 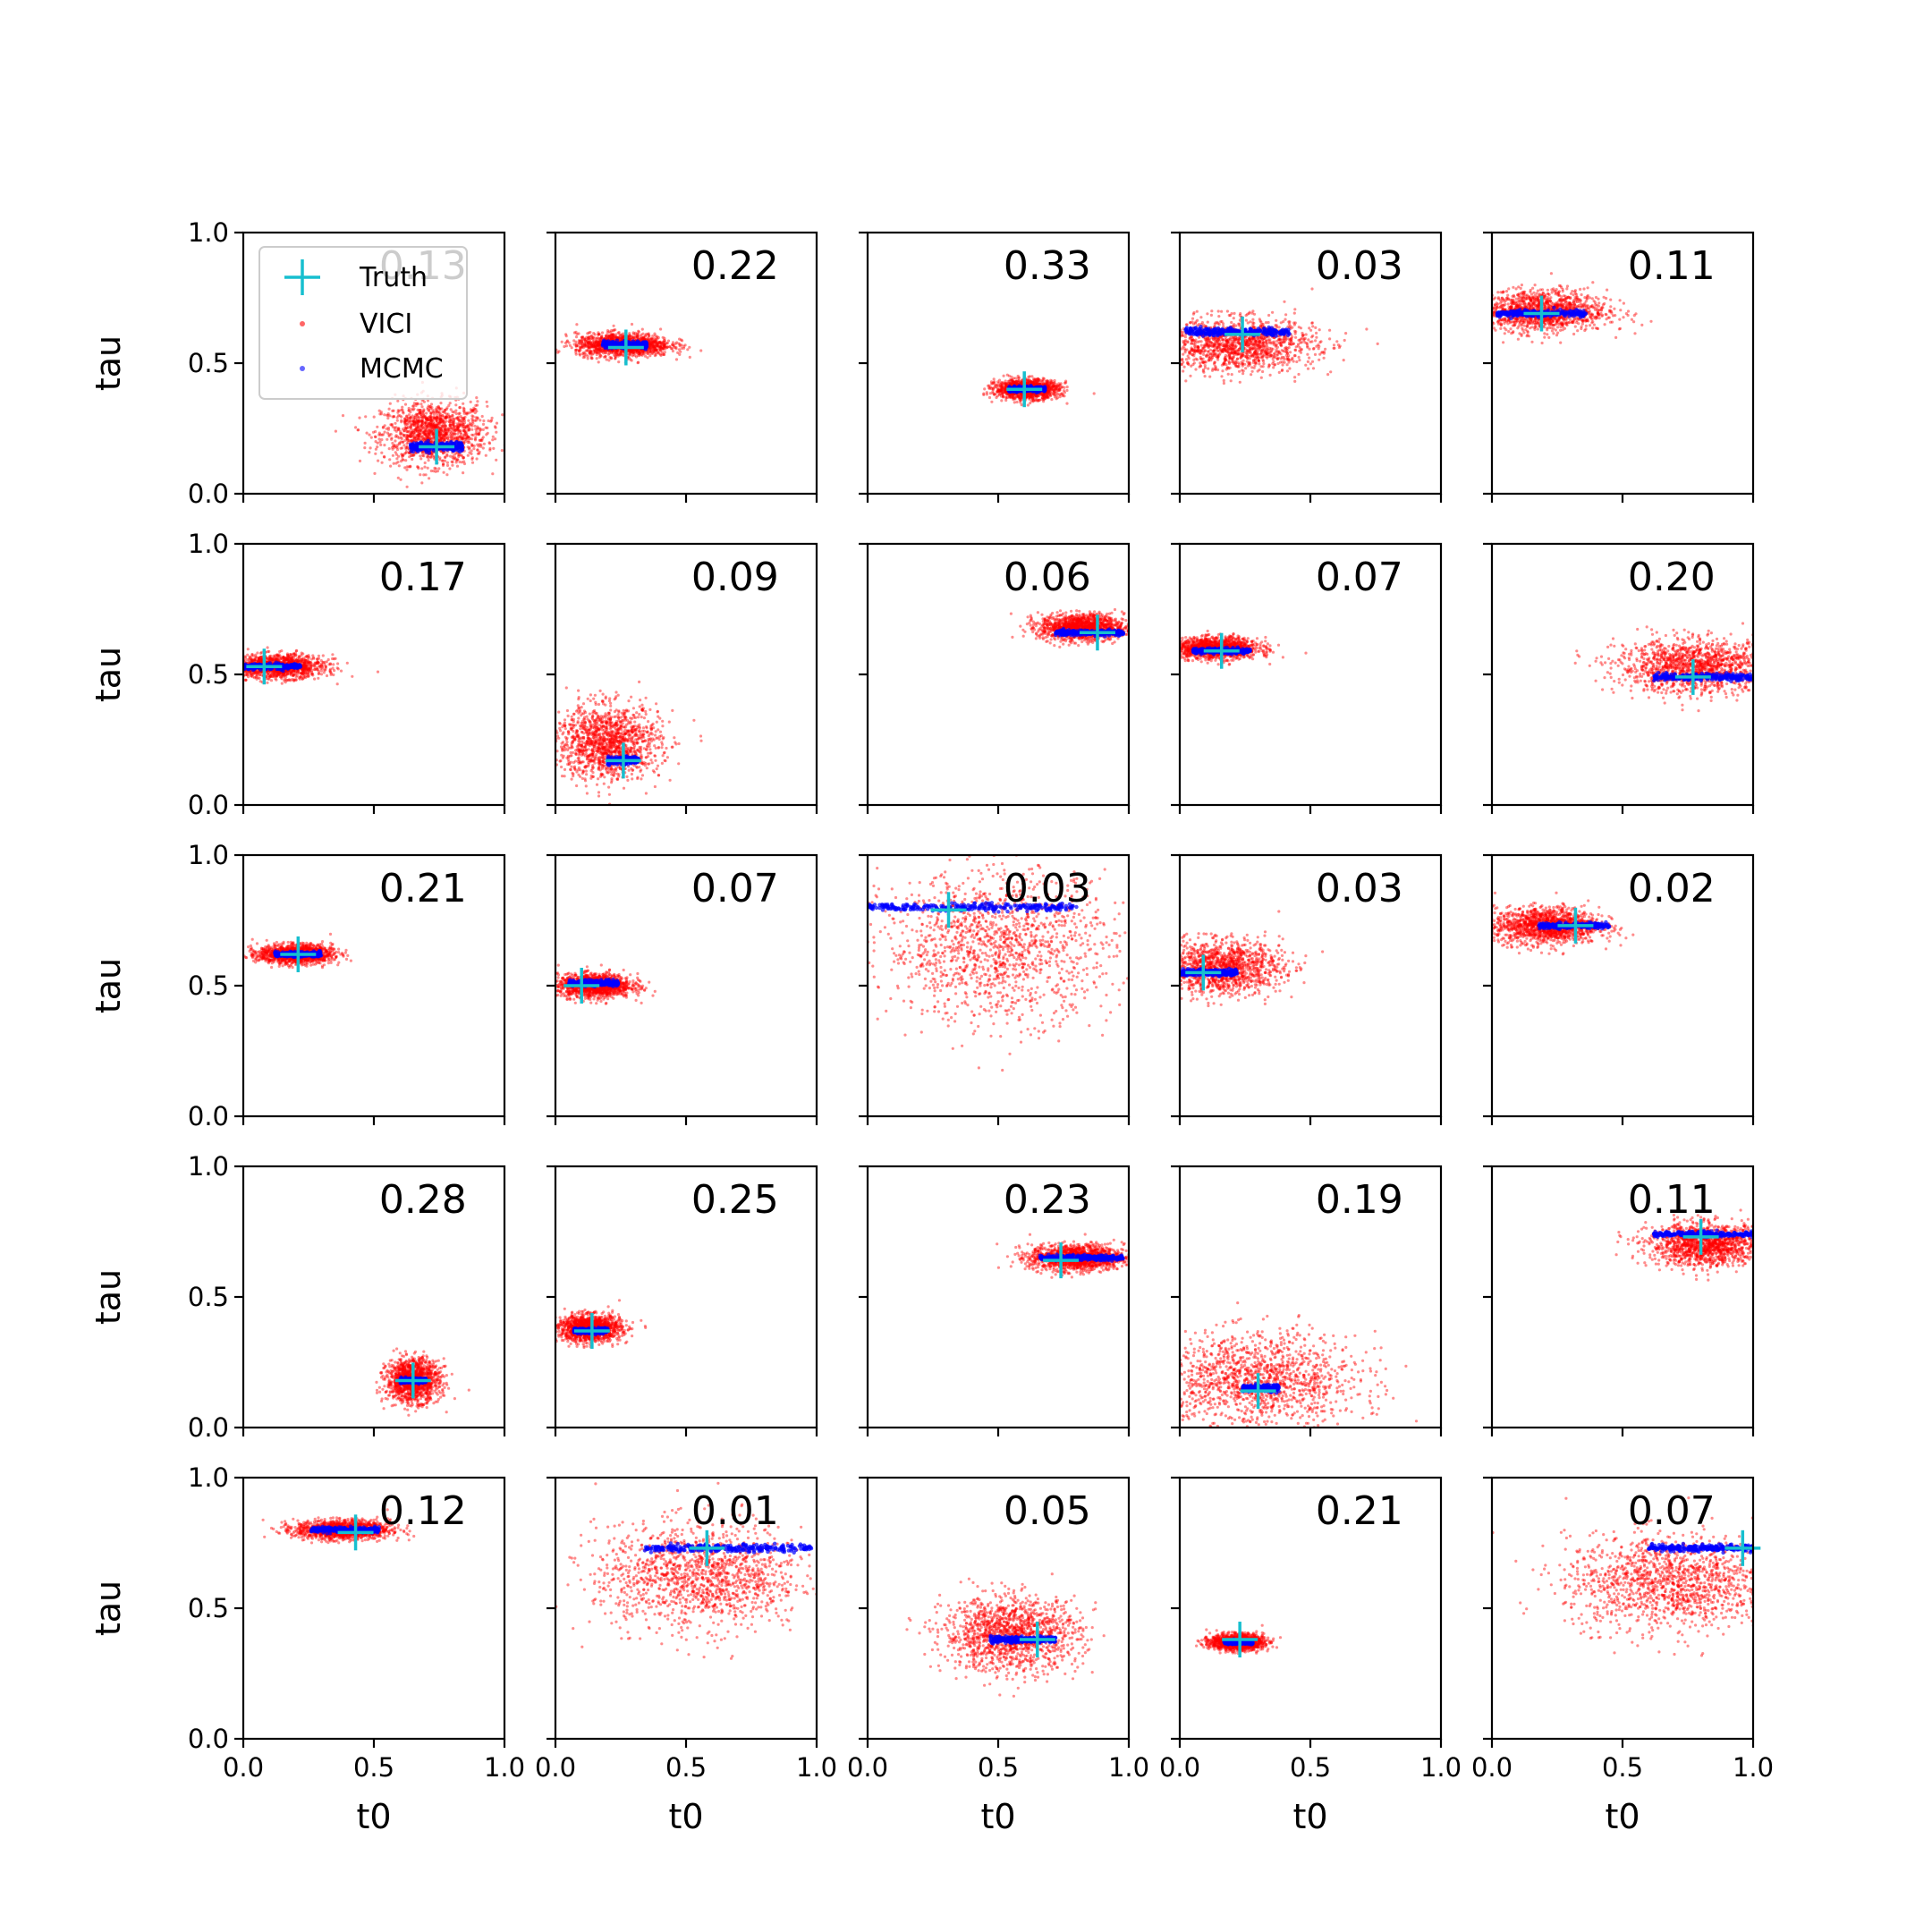 I want to click on y-axis-title: tau, so click(x=108, y=363).